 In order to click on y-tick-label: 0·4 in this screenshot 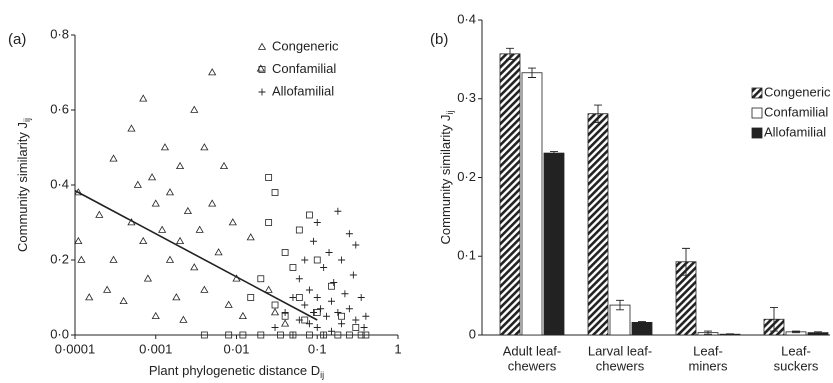, I will do `click(466, 18)`.